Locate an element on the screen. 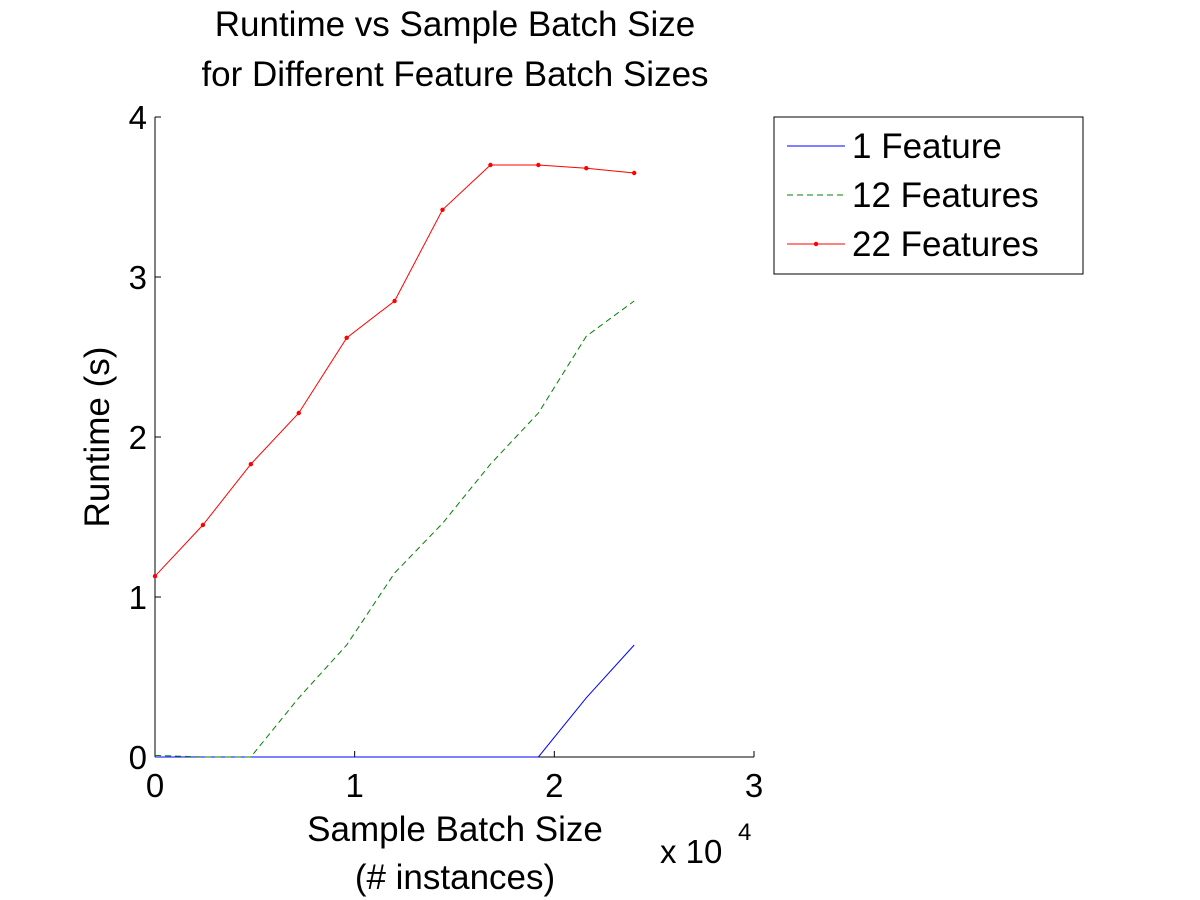 This screenshot has height=900, width=1200. legend-box is located at coordinates (928, 195).